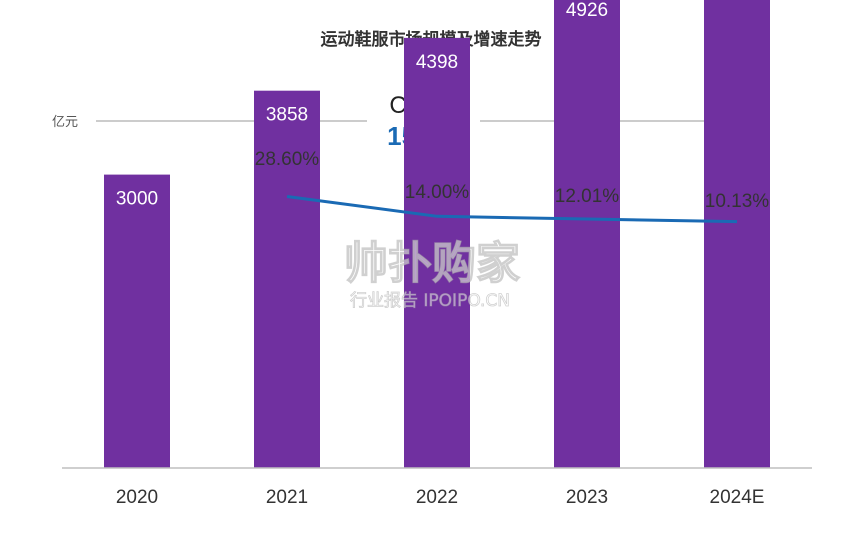 The image size is (863, 537). Describe the element at coordinates (587, 497) in the screenshot. I see `x-tick-2023: 2023` at that location.